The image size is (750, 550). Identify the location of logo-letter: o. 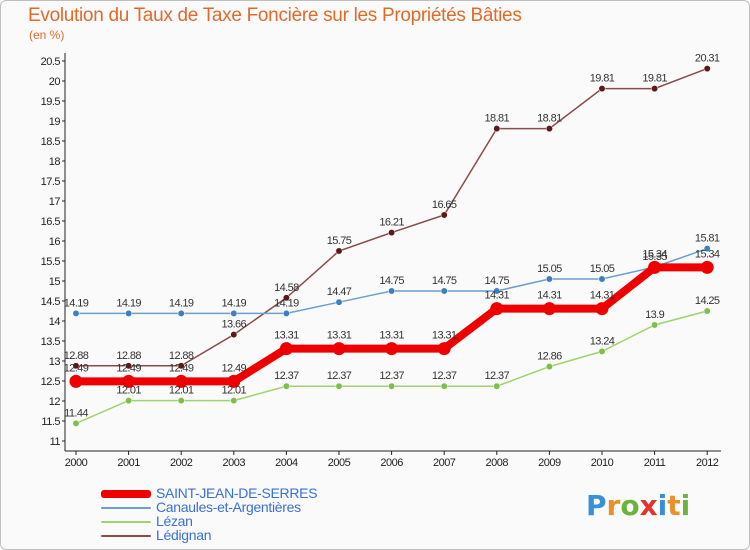
(630, 505).